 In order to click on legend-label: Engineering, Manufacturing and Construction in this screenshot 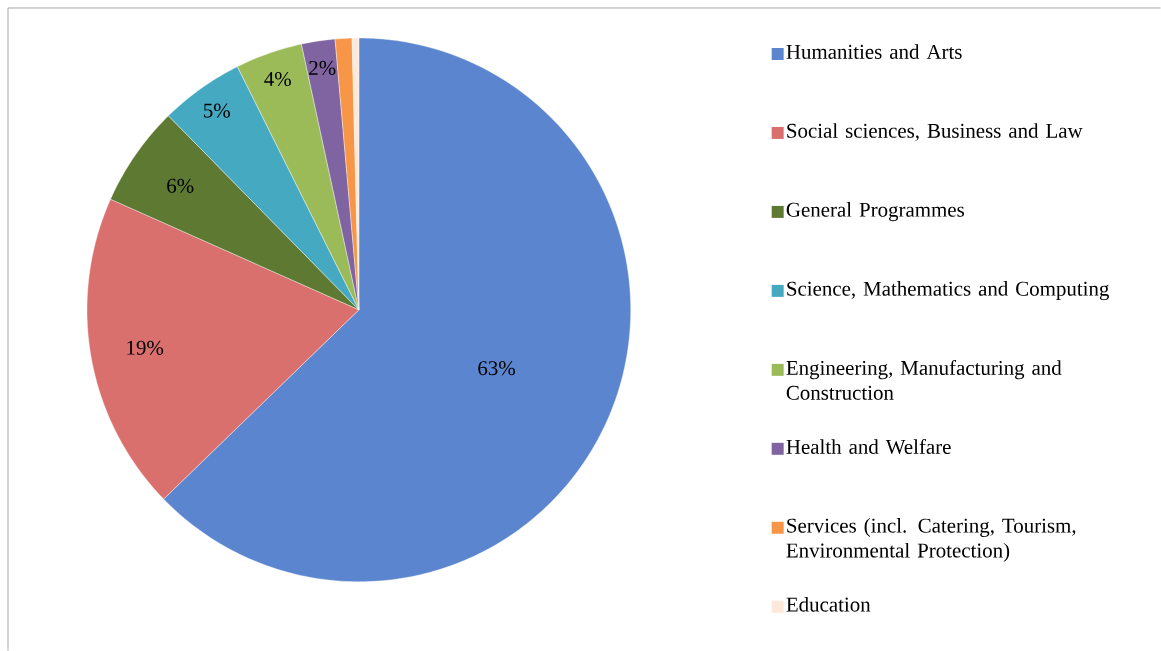, I will do `click(924, 379)`.